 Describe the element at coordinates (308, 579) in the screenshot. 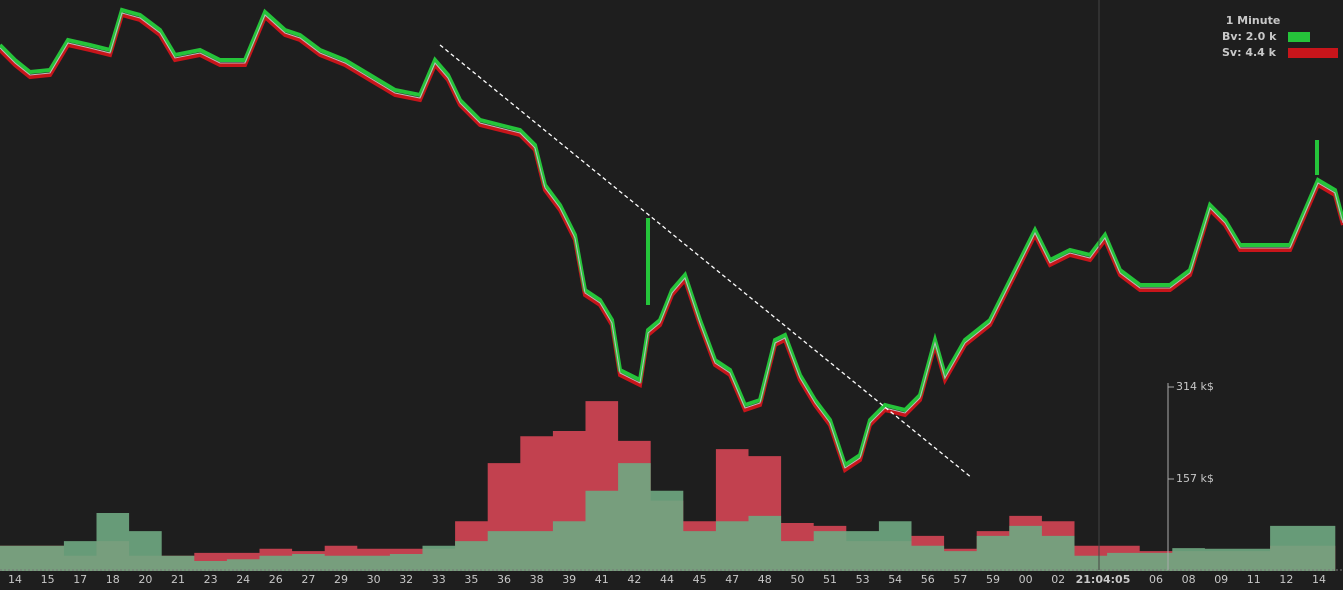

I see `x-tick-label: 27` at that location.